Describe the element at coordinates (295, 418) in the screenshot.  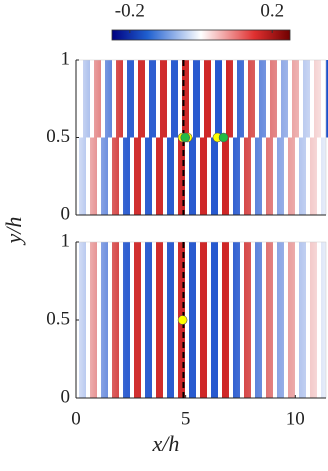
I see `x-tick-label: 10` at that location.